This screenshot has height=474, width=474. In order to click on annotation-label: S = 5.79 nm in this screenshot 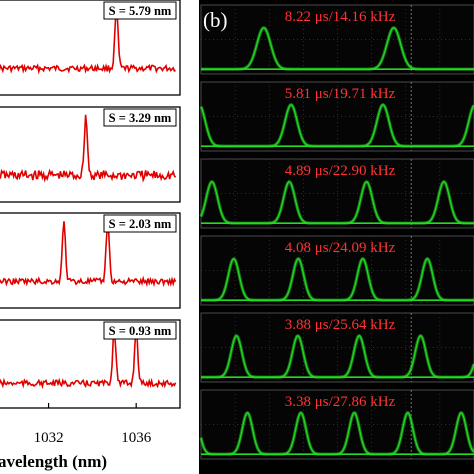, I will do `click(140, 11)`.